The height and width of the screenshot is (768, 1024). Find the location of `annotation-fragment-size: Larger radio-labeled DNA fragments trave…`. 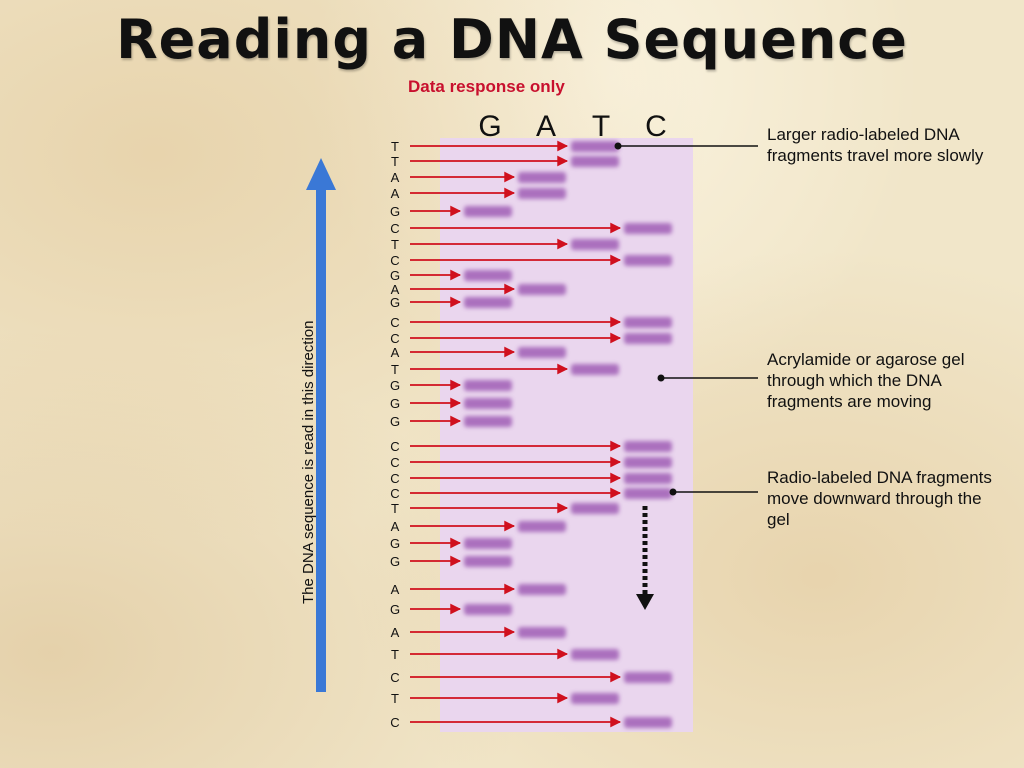

annotation-fragment-size: Larger radio-labeled DNA fragments trave… is located at coordinates (875, 145).